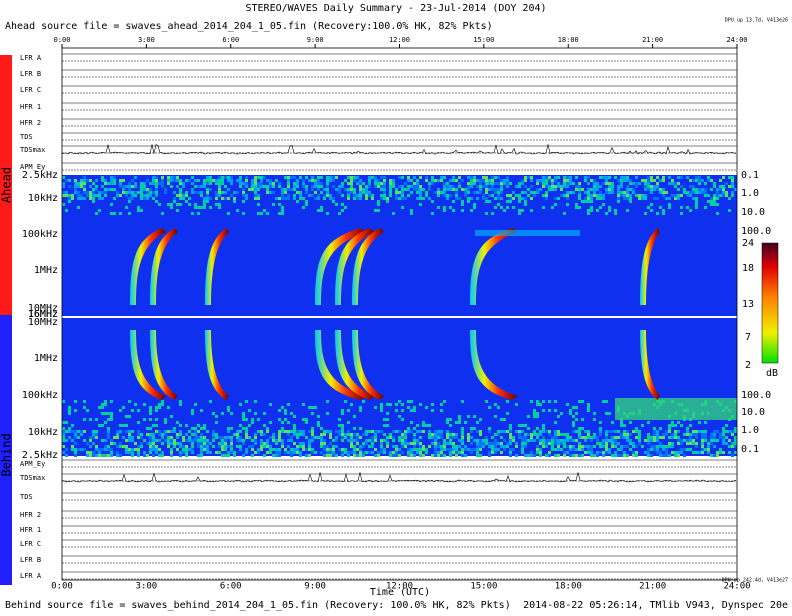 The height and width of the screenshot is (616, 792). I want to click on panel-label: LFR B, so click(30, 560).